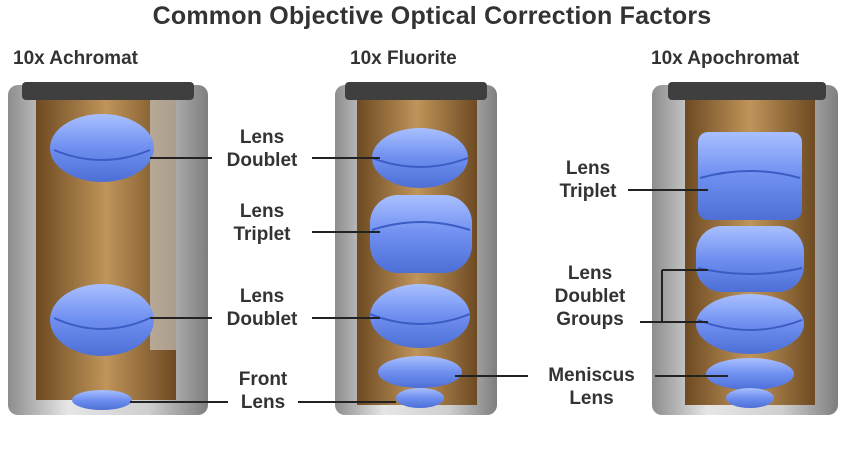 The image size is (864, 474). Describe the element at coordinates (420, 372) in the screenshot. I see `fluorite-meniscus-lens` at that location.